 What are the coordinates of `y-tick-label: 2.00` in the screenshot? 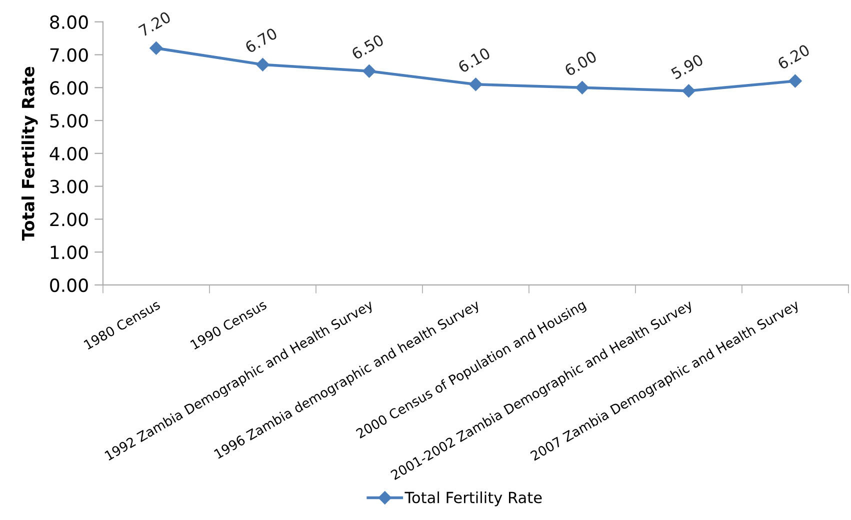 It's located at (69, 219).